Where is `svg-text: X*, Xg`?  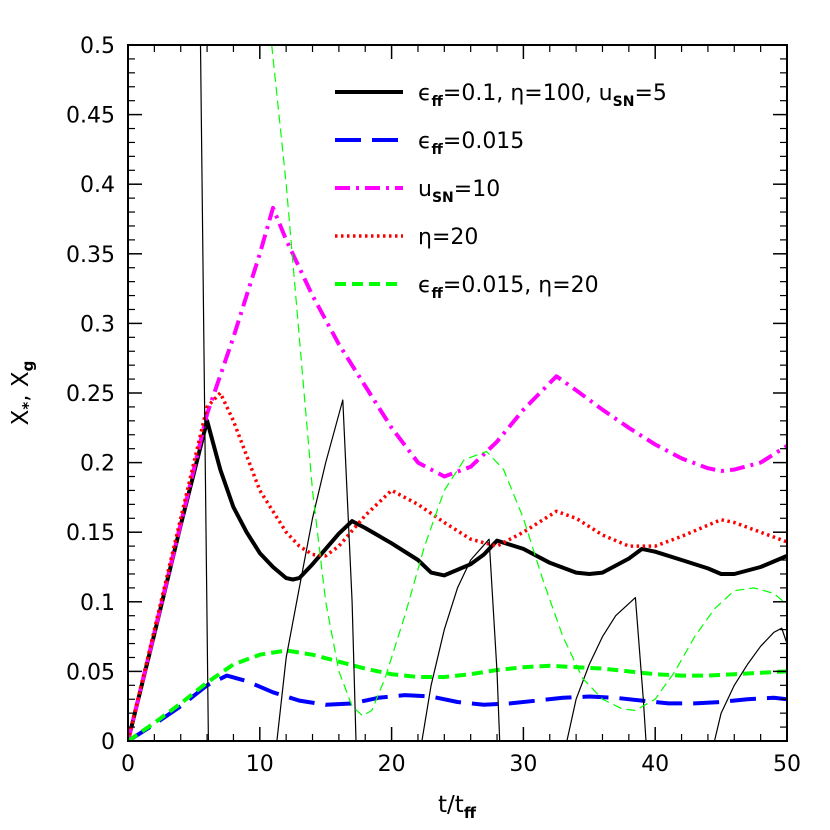 svg-text: X*, Xg is located at coordinates (22, 393).